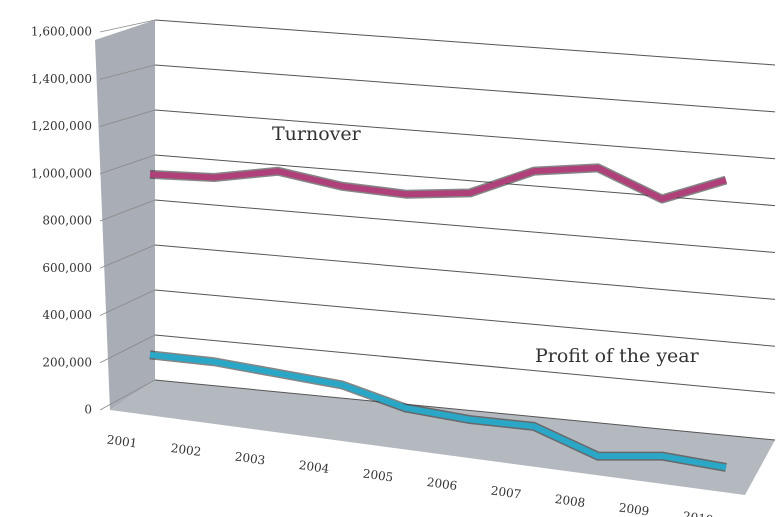 The image size is (777, 517). What do you see at coordinates (186, 450) in the screenshot?
I see `x-tick-label: 2002` at bounding box center [186, 450].